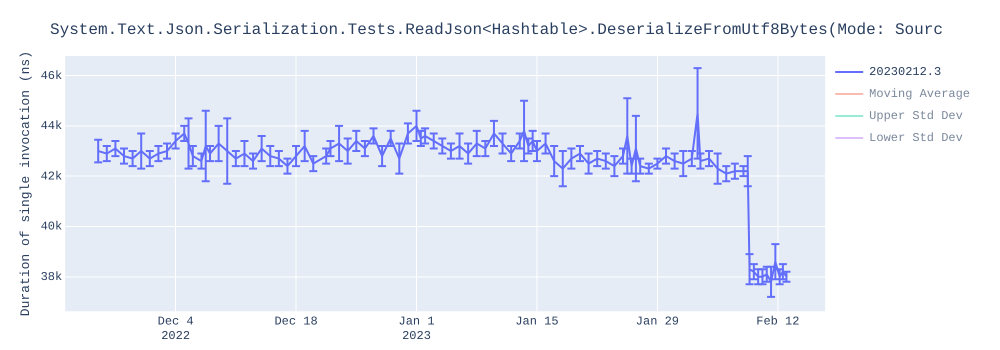 The image size is (1000, 350). Describe the element at coordinates (905, 72) in the screenshot. I see `legend-label: 20230212.3` at that location.